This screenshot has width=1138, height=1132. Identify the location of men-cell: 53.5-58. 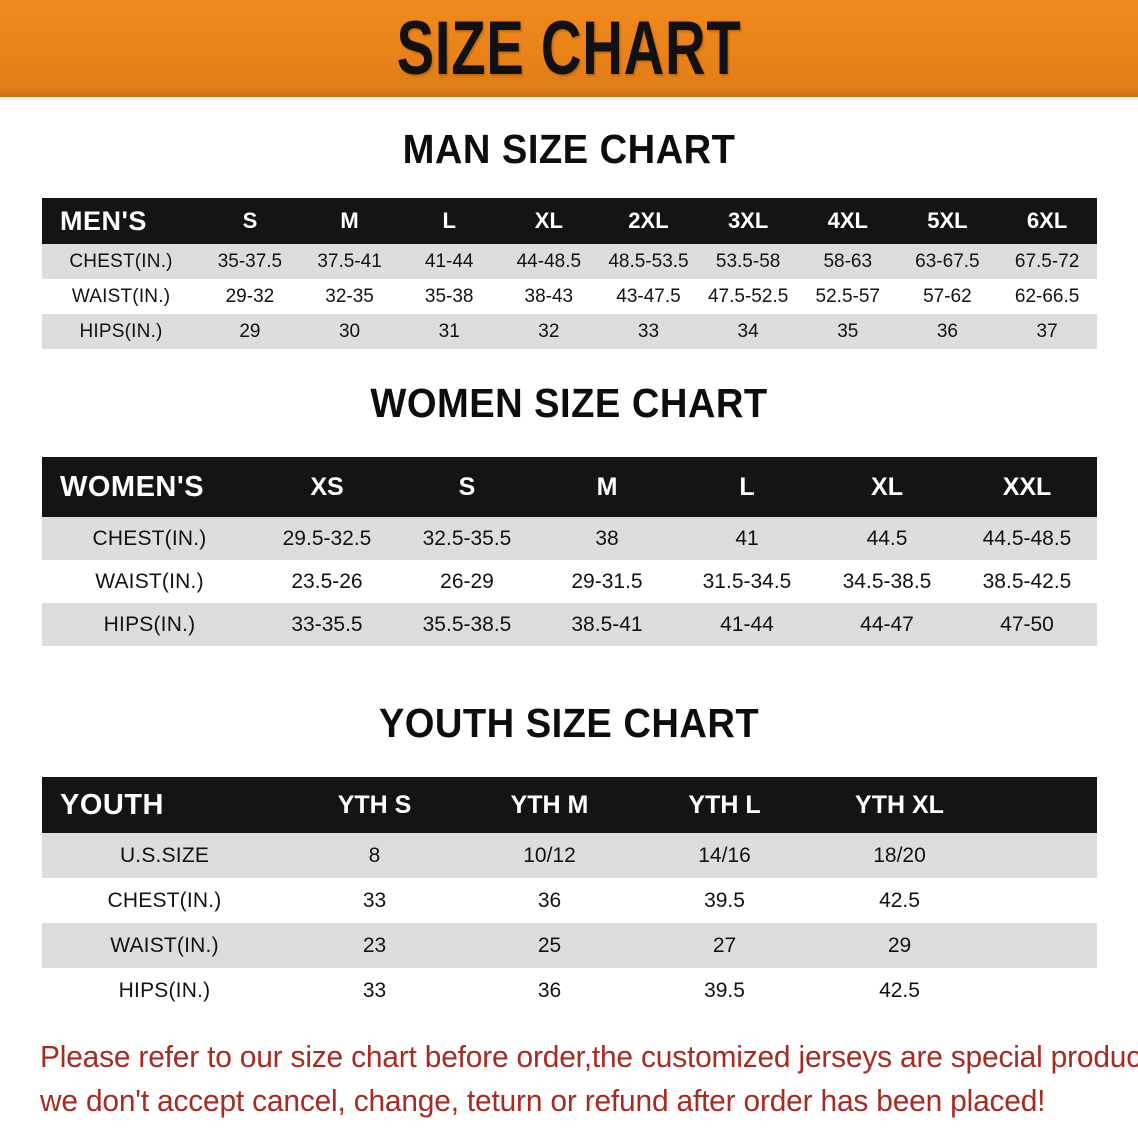
(748, 261).